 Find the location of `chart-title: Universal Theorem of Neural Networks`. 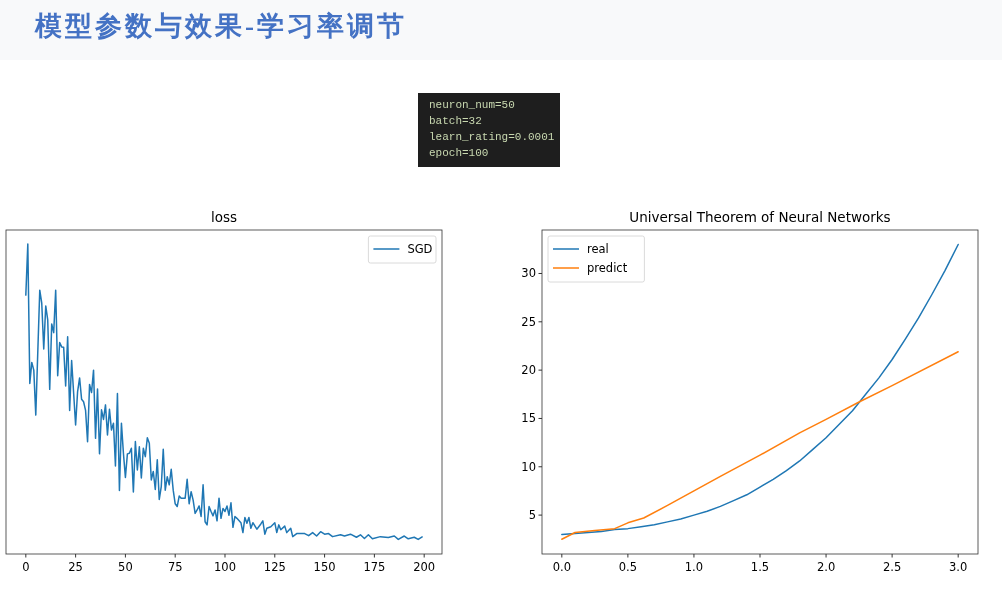

chart-title: Universal Theorem of Neural Networks is located at coordinates (760, 217).